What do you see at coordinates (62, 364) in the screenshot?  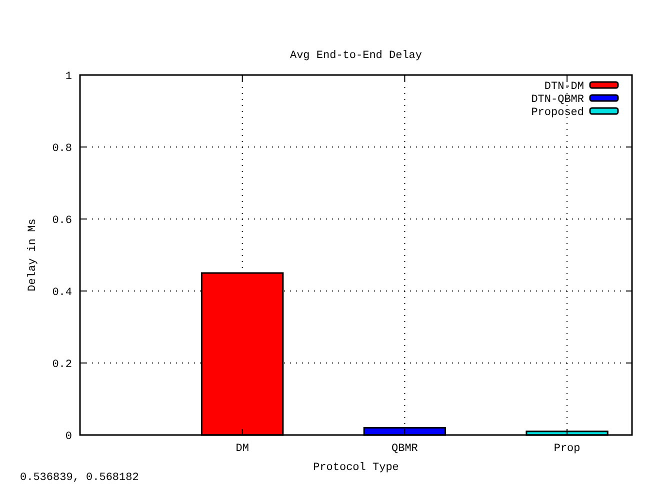 I see `y-tick-label: 0.2` at bounding box center [62, 364].